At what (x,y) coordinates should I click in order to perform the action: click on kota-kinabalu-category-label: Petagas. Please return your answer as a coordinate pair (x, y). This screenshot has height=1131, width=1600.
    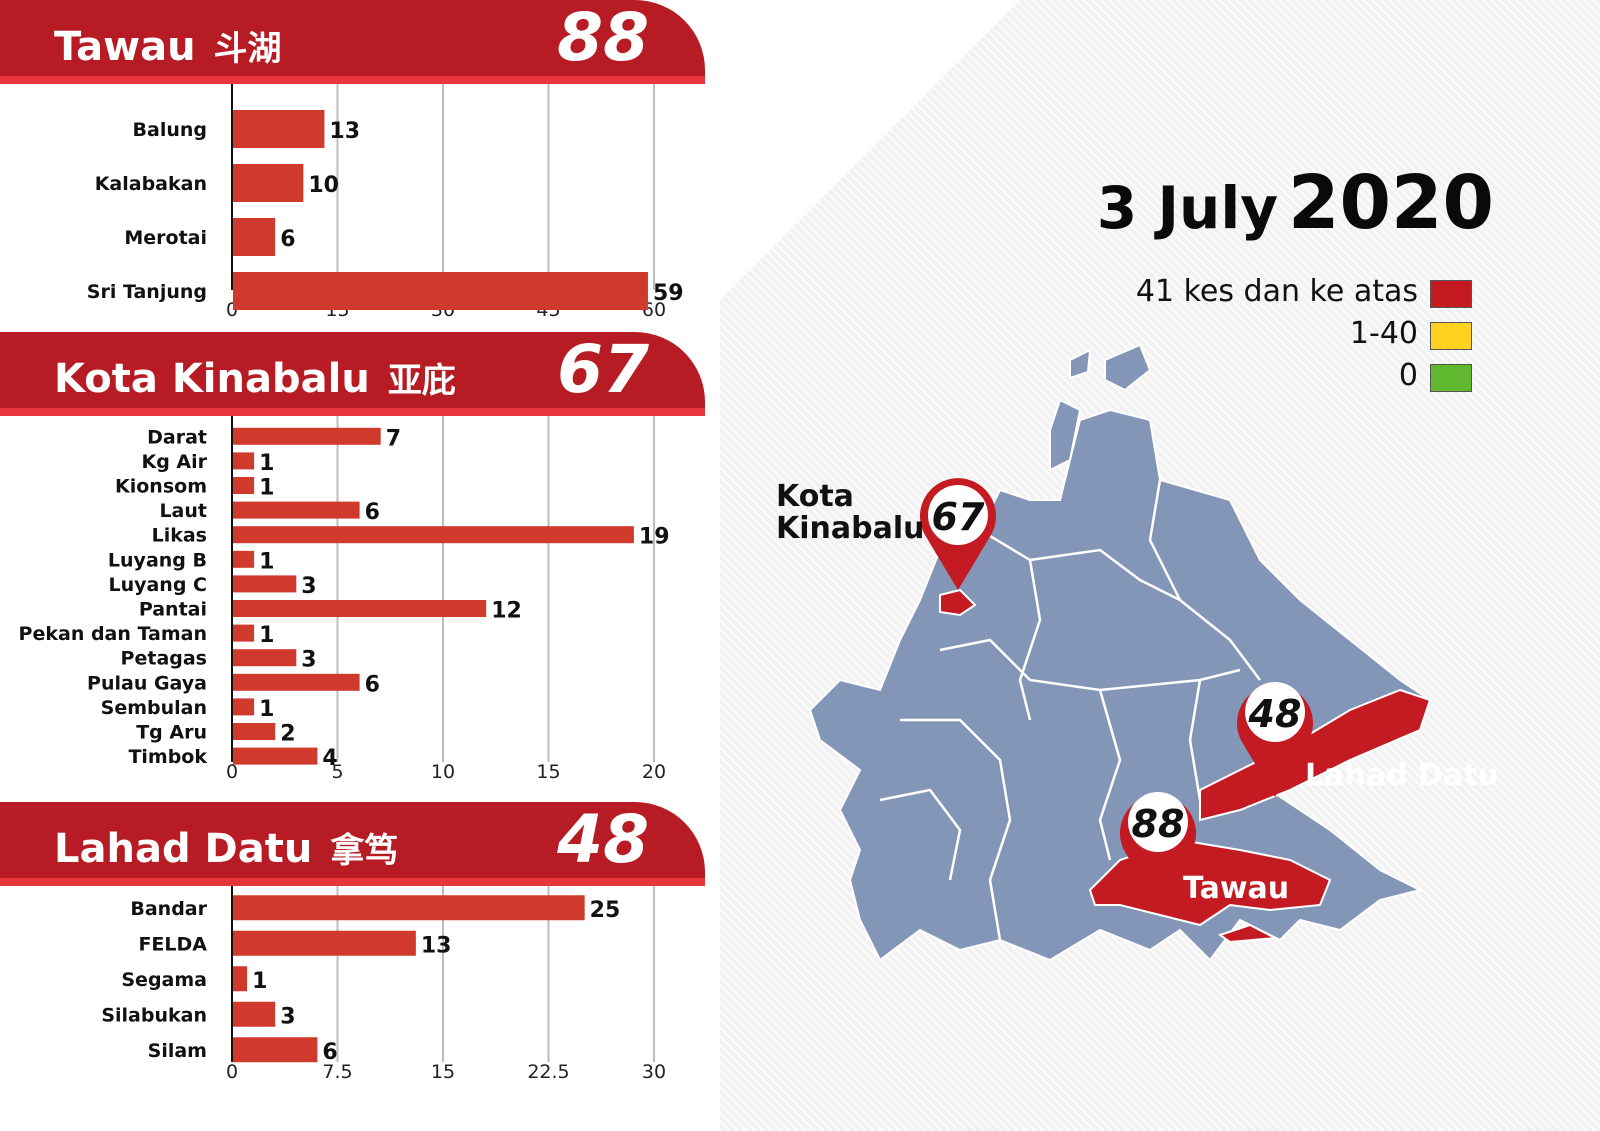
    Looking at the image, I should click on (164, 659).